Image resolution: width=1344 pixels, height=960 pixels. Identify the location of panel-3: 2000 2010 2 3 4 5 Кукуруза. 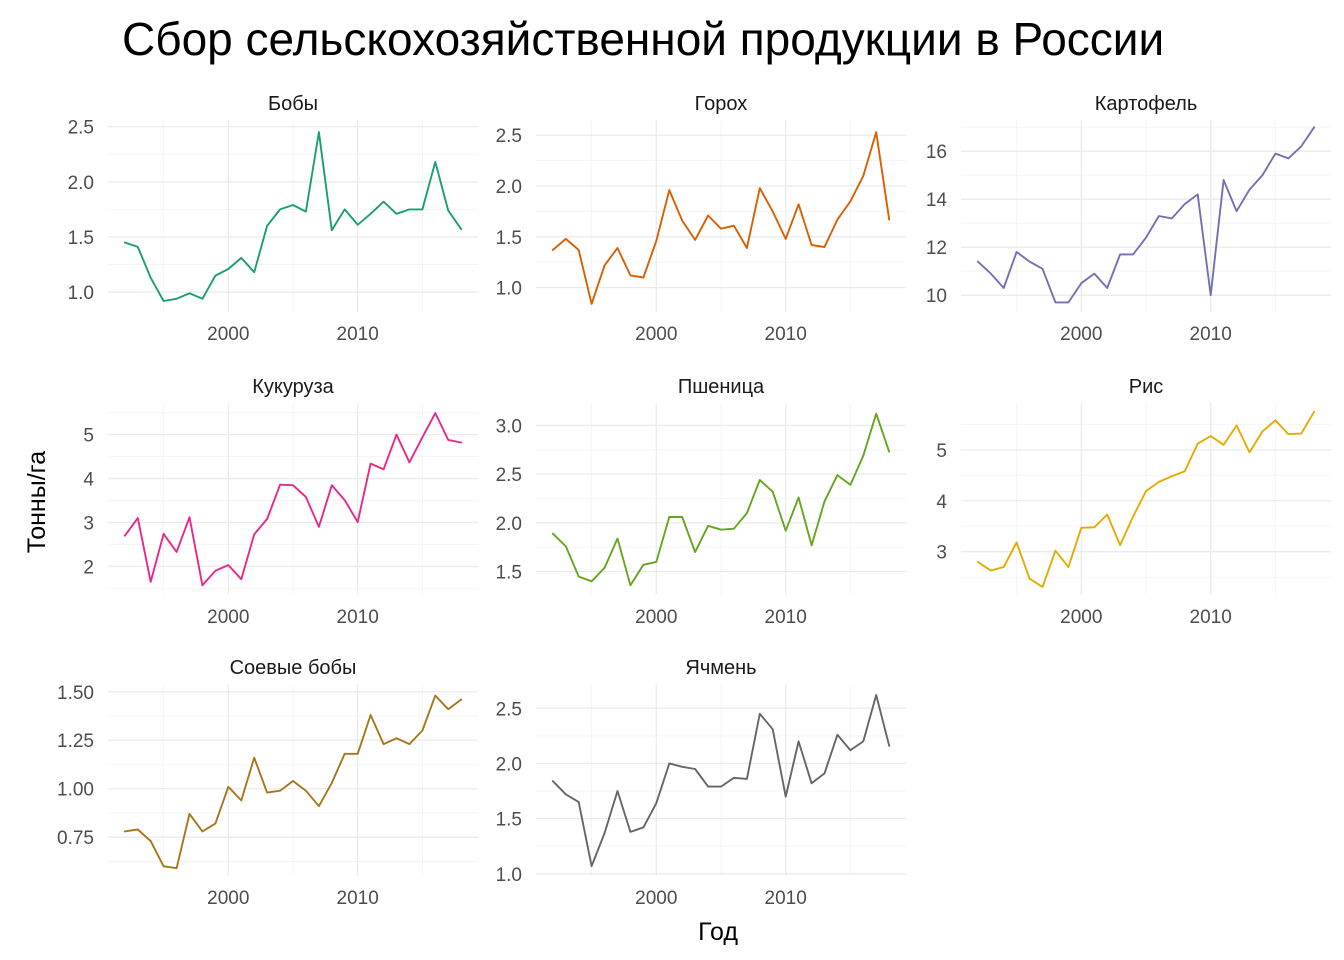
(280, 502).